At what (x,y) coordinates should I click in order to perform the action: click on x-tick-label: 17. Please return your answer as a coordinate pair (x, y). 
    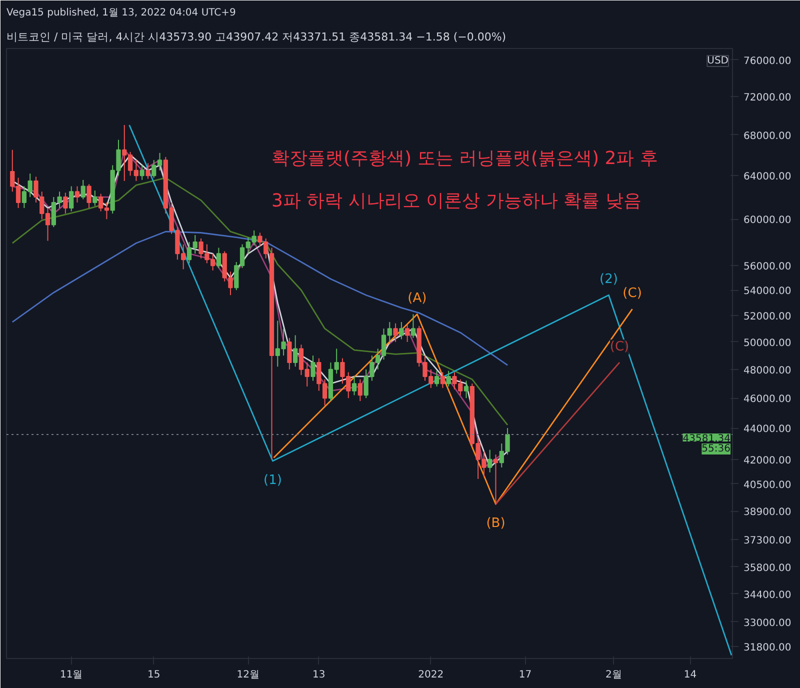
    Looking at the image, I should click on (525, 675).